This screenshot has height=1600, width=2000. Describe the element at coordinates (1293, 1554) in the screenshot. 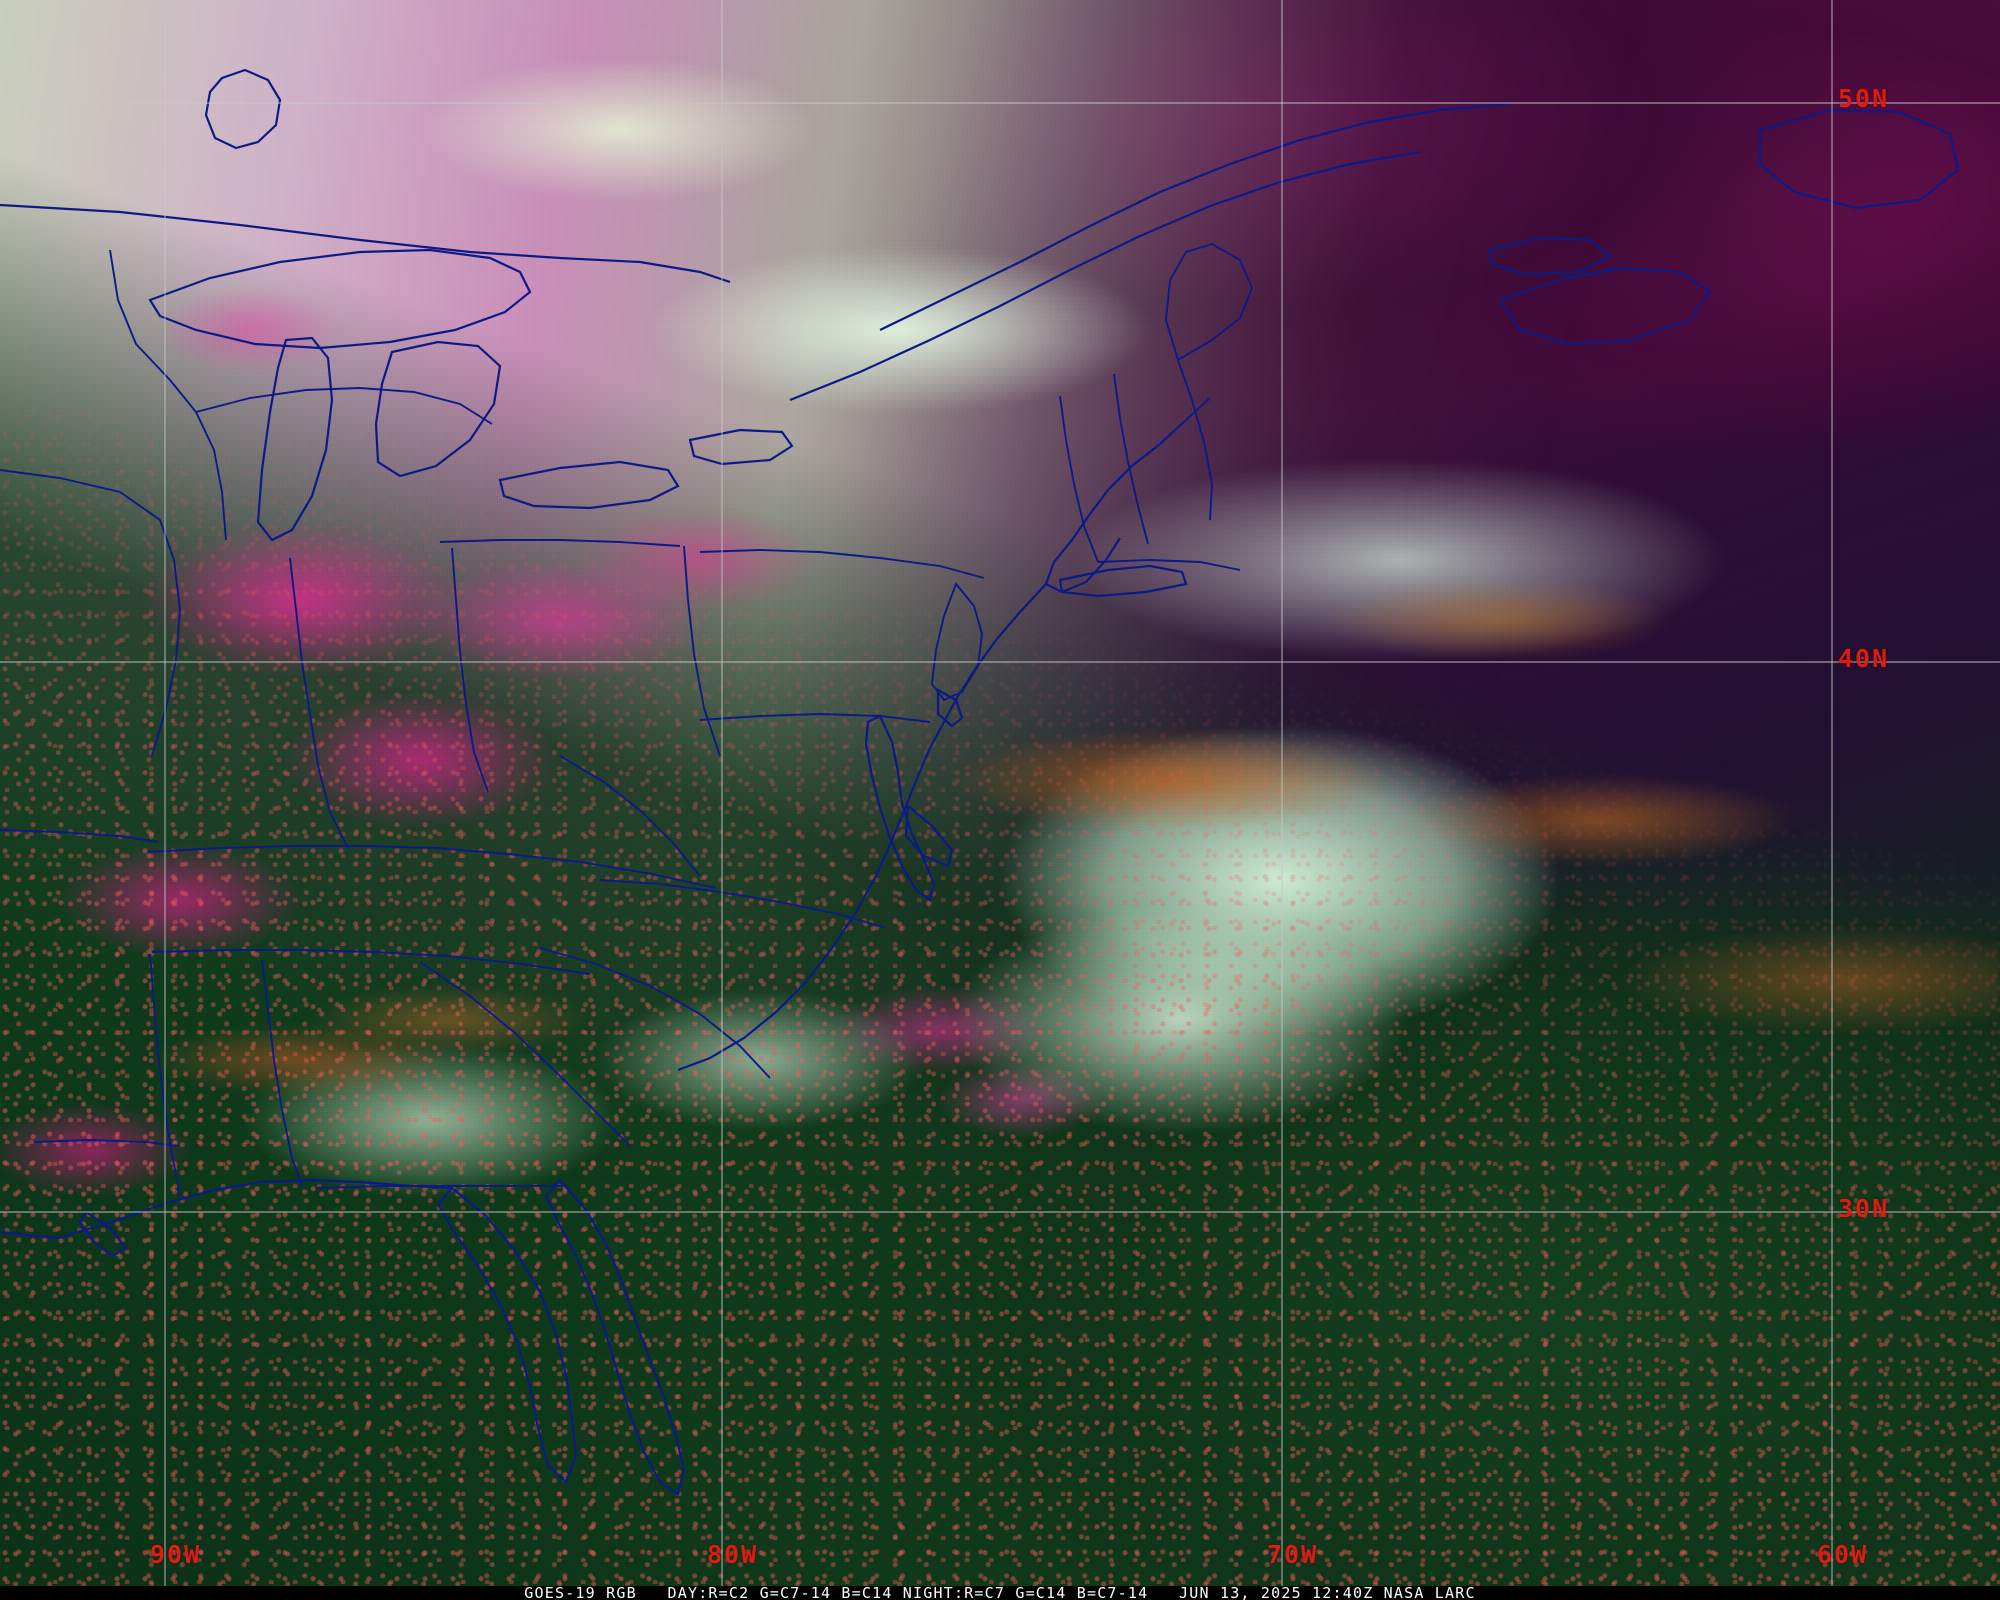

I see `gridlabel-lon-70W: 70W` at that location.